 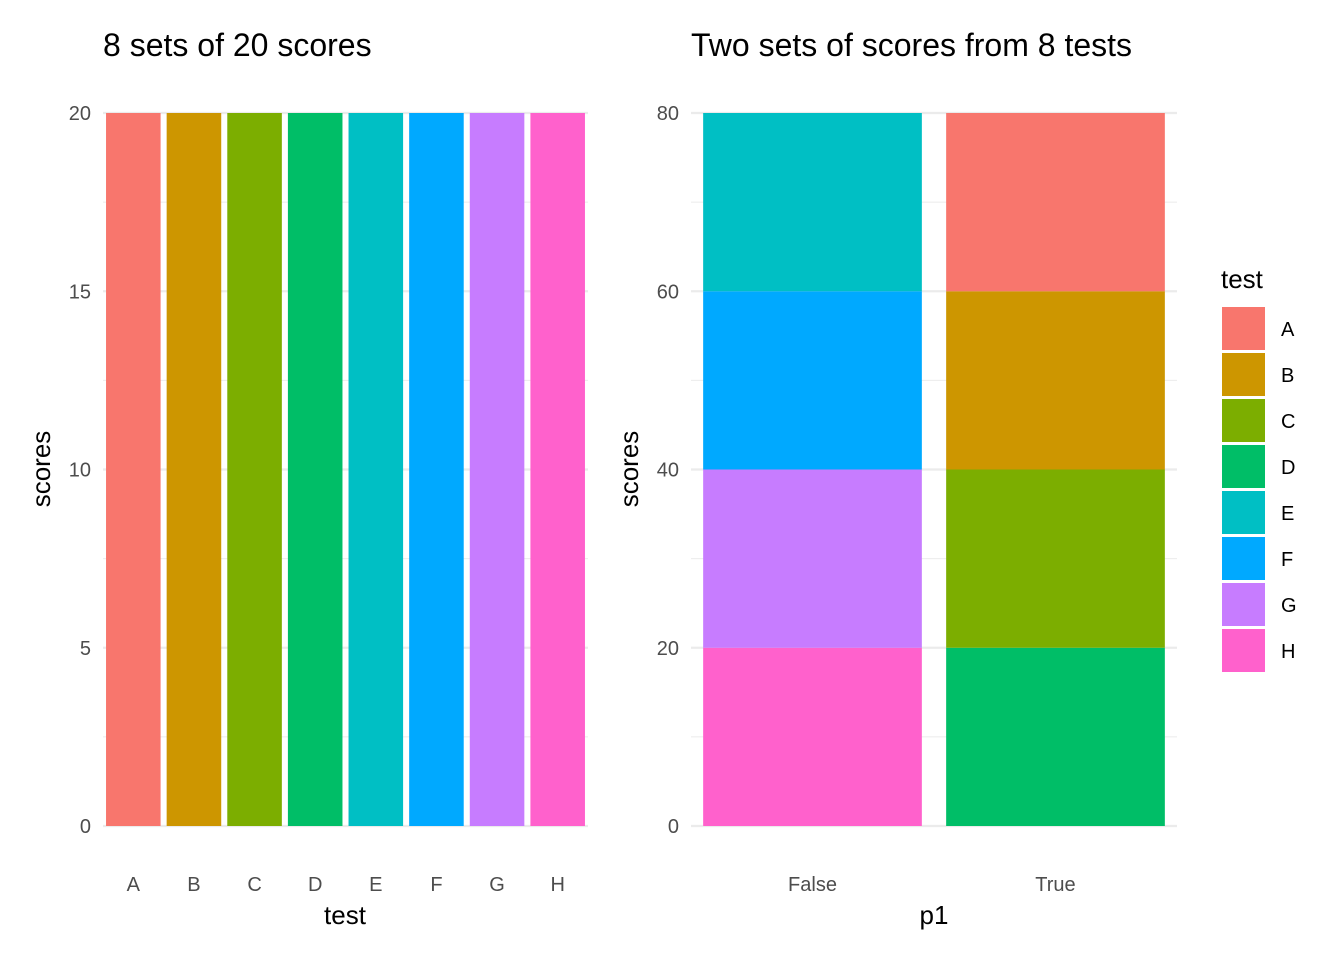 What do you see at coordinates (668, 114) in the screenshot?
I see `y-tick-label: 80` at bounding box center [668, 114].